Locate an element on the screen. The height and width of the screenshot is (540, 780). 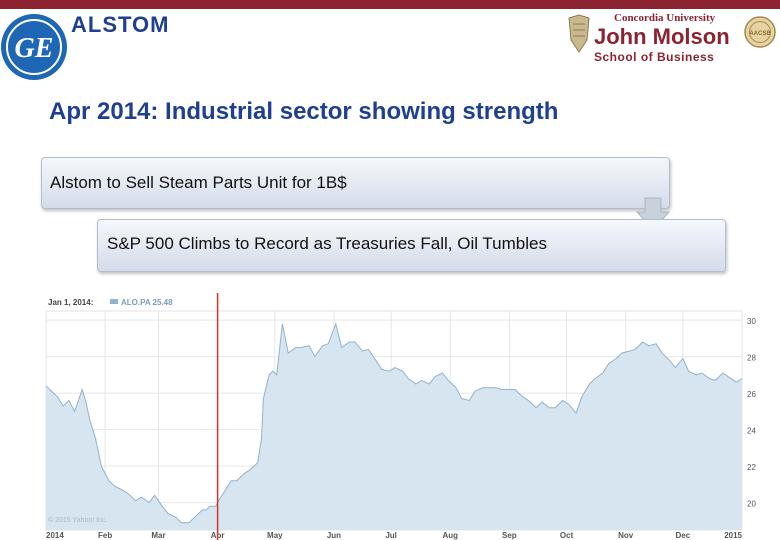
y-tick-label: 30 is located at coordinates (751, 321).